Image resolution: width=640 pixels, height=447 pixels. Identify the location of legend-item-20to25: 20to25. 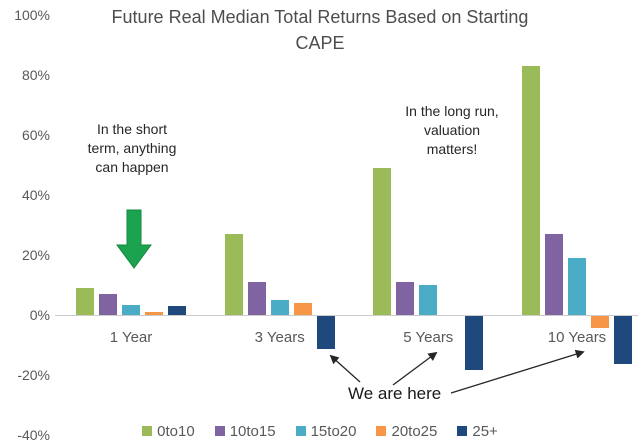
(406, 431).